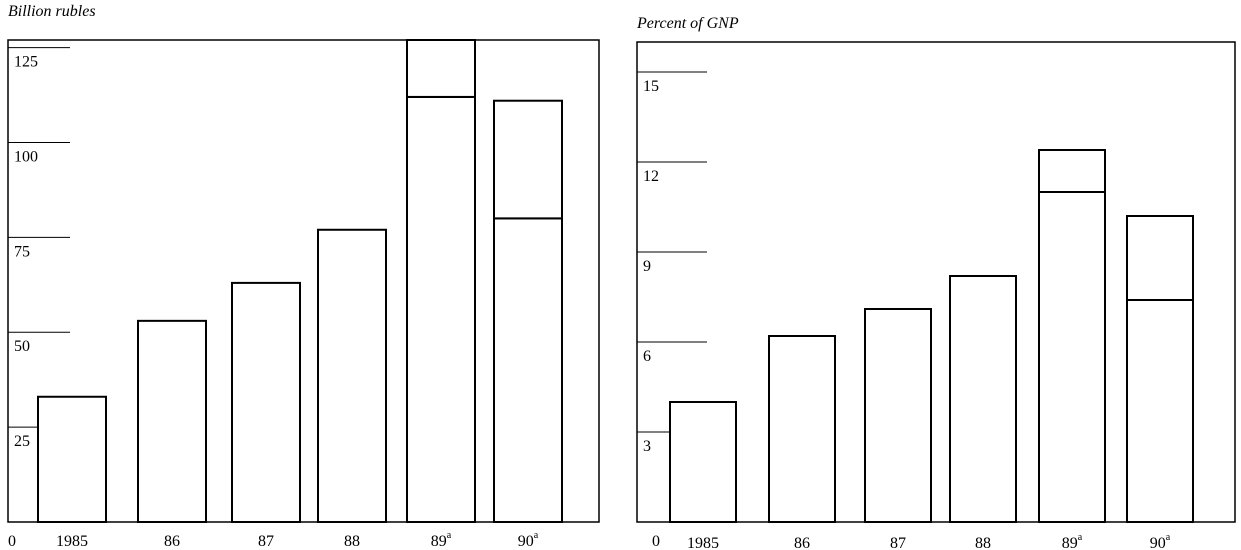 The image size is (1241, 550). I want to click on y-tick-label: 25, so click(22, 441).